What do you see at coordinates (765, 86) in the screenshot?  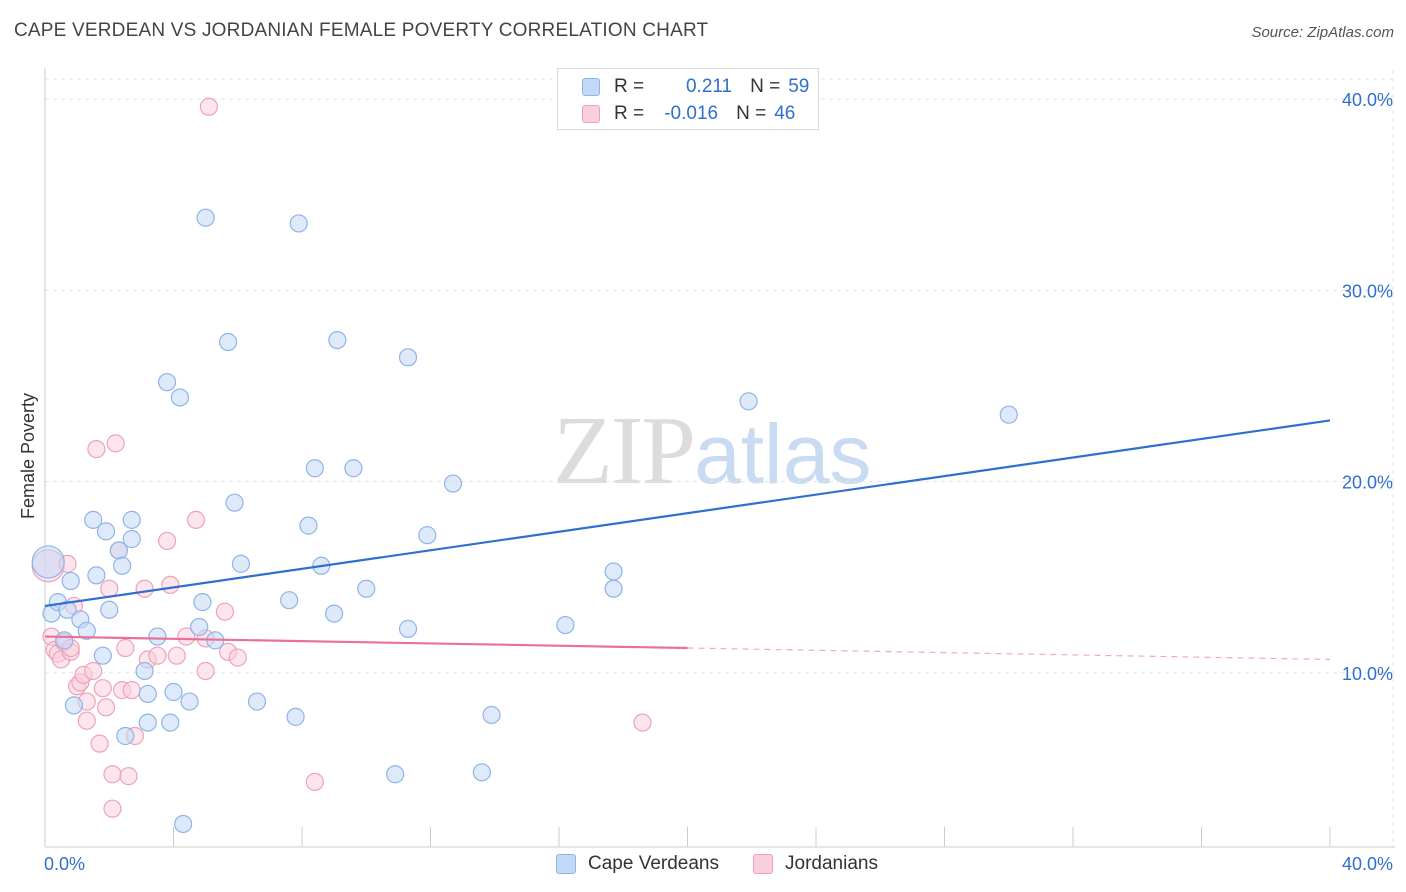 I see `n-label: N =` at bounding box center [765, 86].